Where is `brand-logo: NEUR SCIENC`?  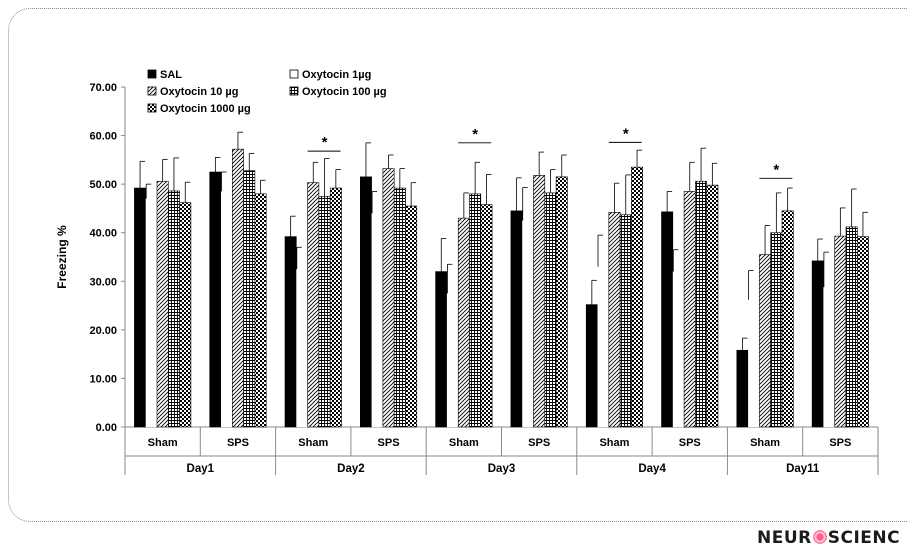
brand-logo: NEUR SCIENC is located at coordinates (828, 538).